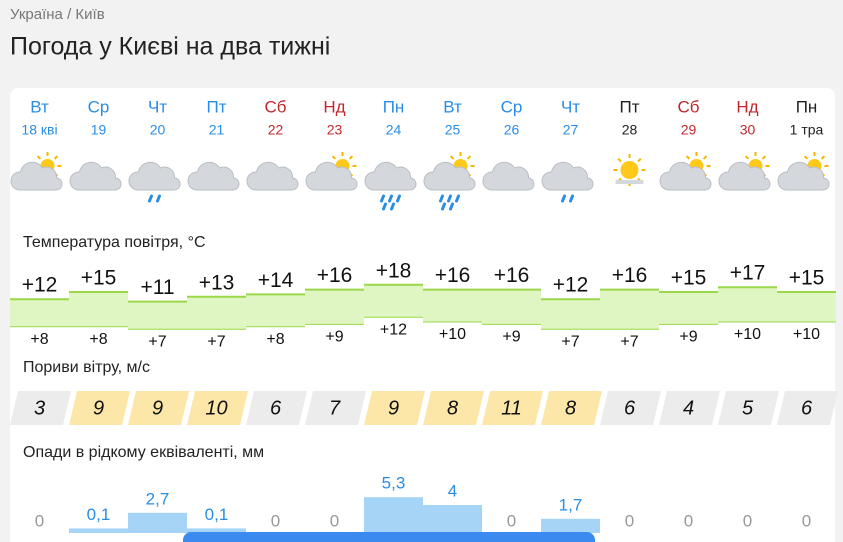 Image resolution: width=843 pixels, height=542 pixels. What do you see at coordinates (37, 14) in the screenshot?
I see `breadcrumb-link: Україна` at bounding box center [37, 14].